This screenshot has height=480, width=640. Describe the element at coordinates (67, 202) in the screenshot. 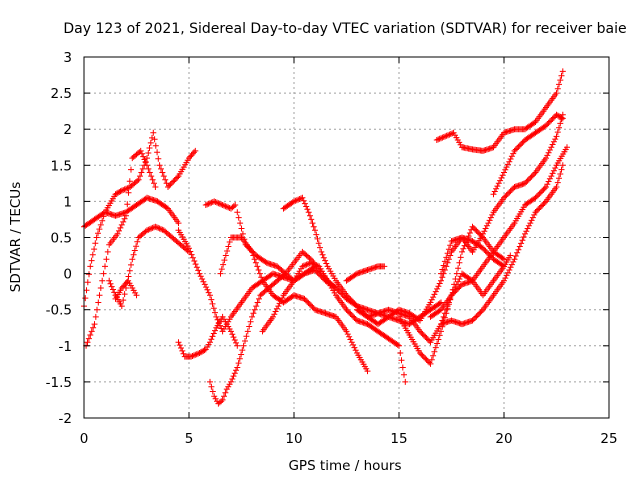

I see `y-tick-label: 1` at that location.